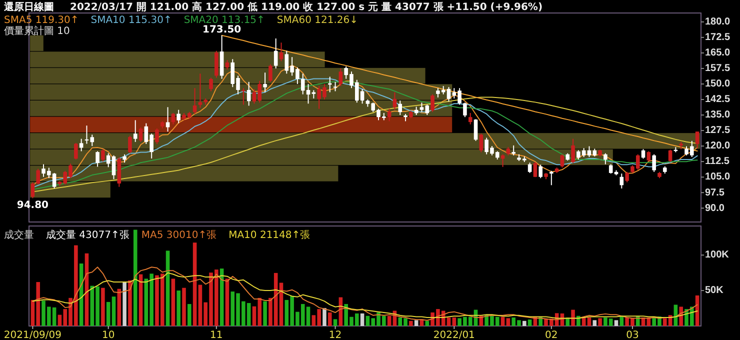 The height and width of the screenshot is (340, 740). What do you see at coordinates (717, 53) in the screenshot?
I see `y-tick-label: 165.0` at bounding box center [717, 53].